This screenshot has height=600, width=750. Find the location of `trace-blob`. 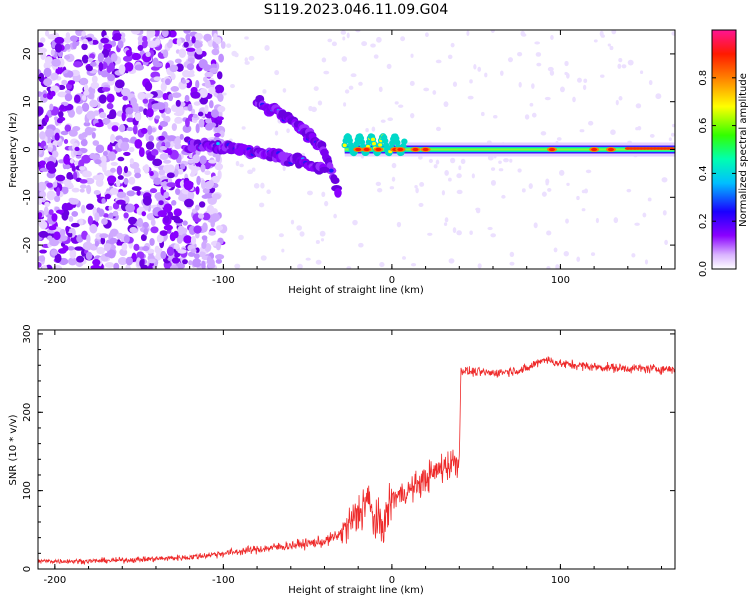

trace-blob is located at coordinates (338, 193).